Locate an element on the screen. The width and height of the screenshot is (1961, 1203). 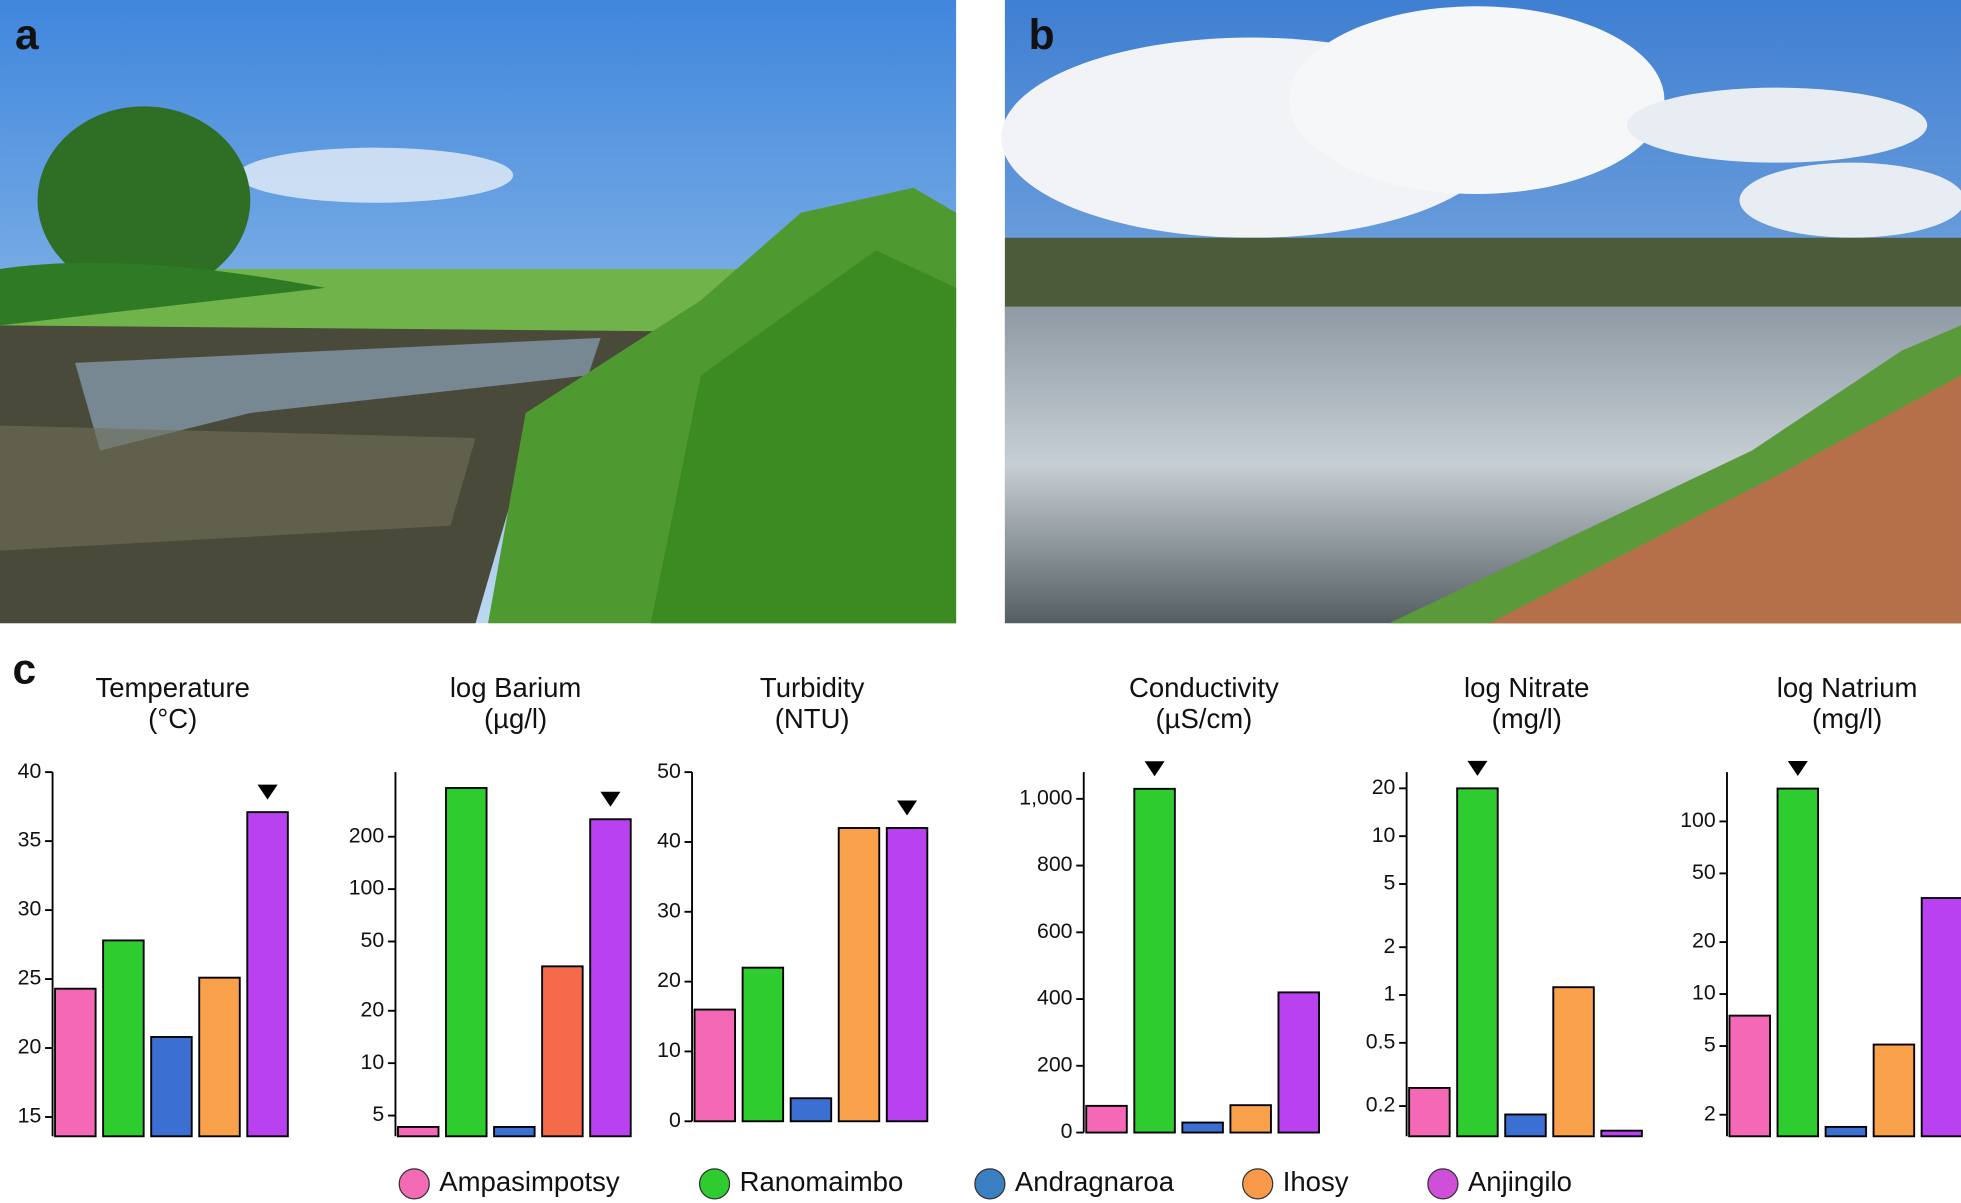
chart-title: Conductivity is located at coordinates (1204, 687).